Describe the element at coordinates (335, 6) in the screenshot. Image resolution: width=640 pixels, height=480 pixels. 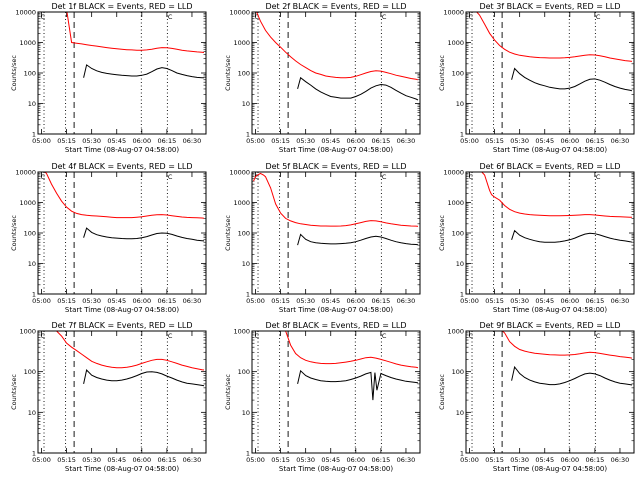
I see `panel-title: Det 2f BLACK = Events, RED = LLD` at that location.